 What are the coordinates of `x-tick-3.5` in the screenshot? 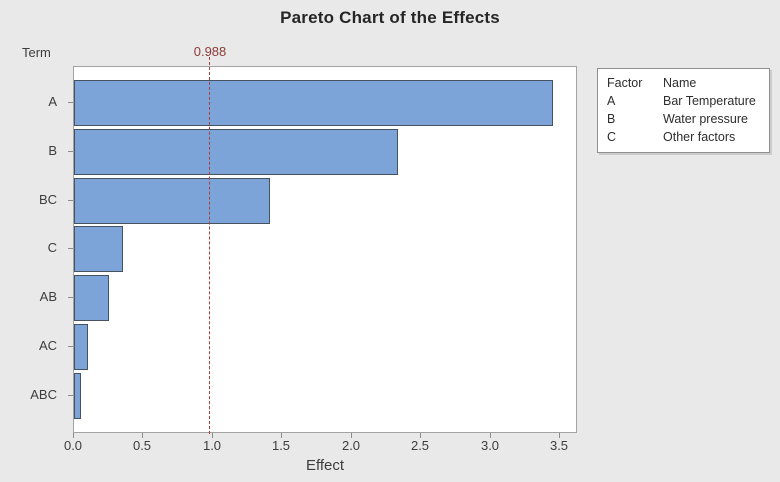 It's located at (559, 435).